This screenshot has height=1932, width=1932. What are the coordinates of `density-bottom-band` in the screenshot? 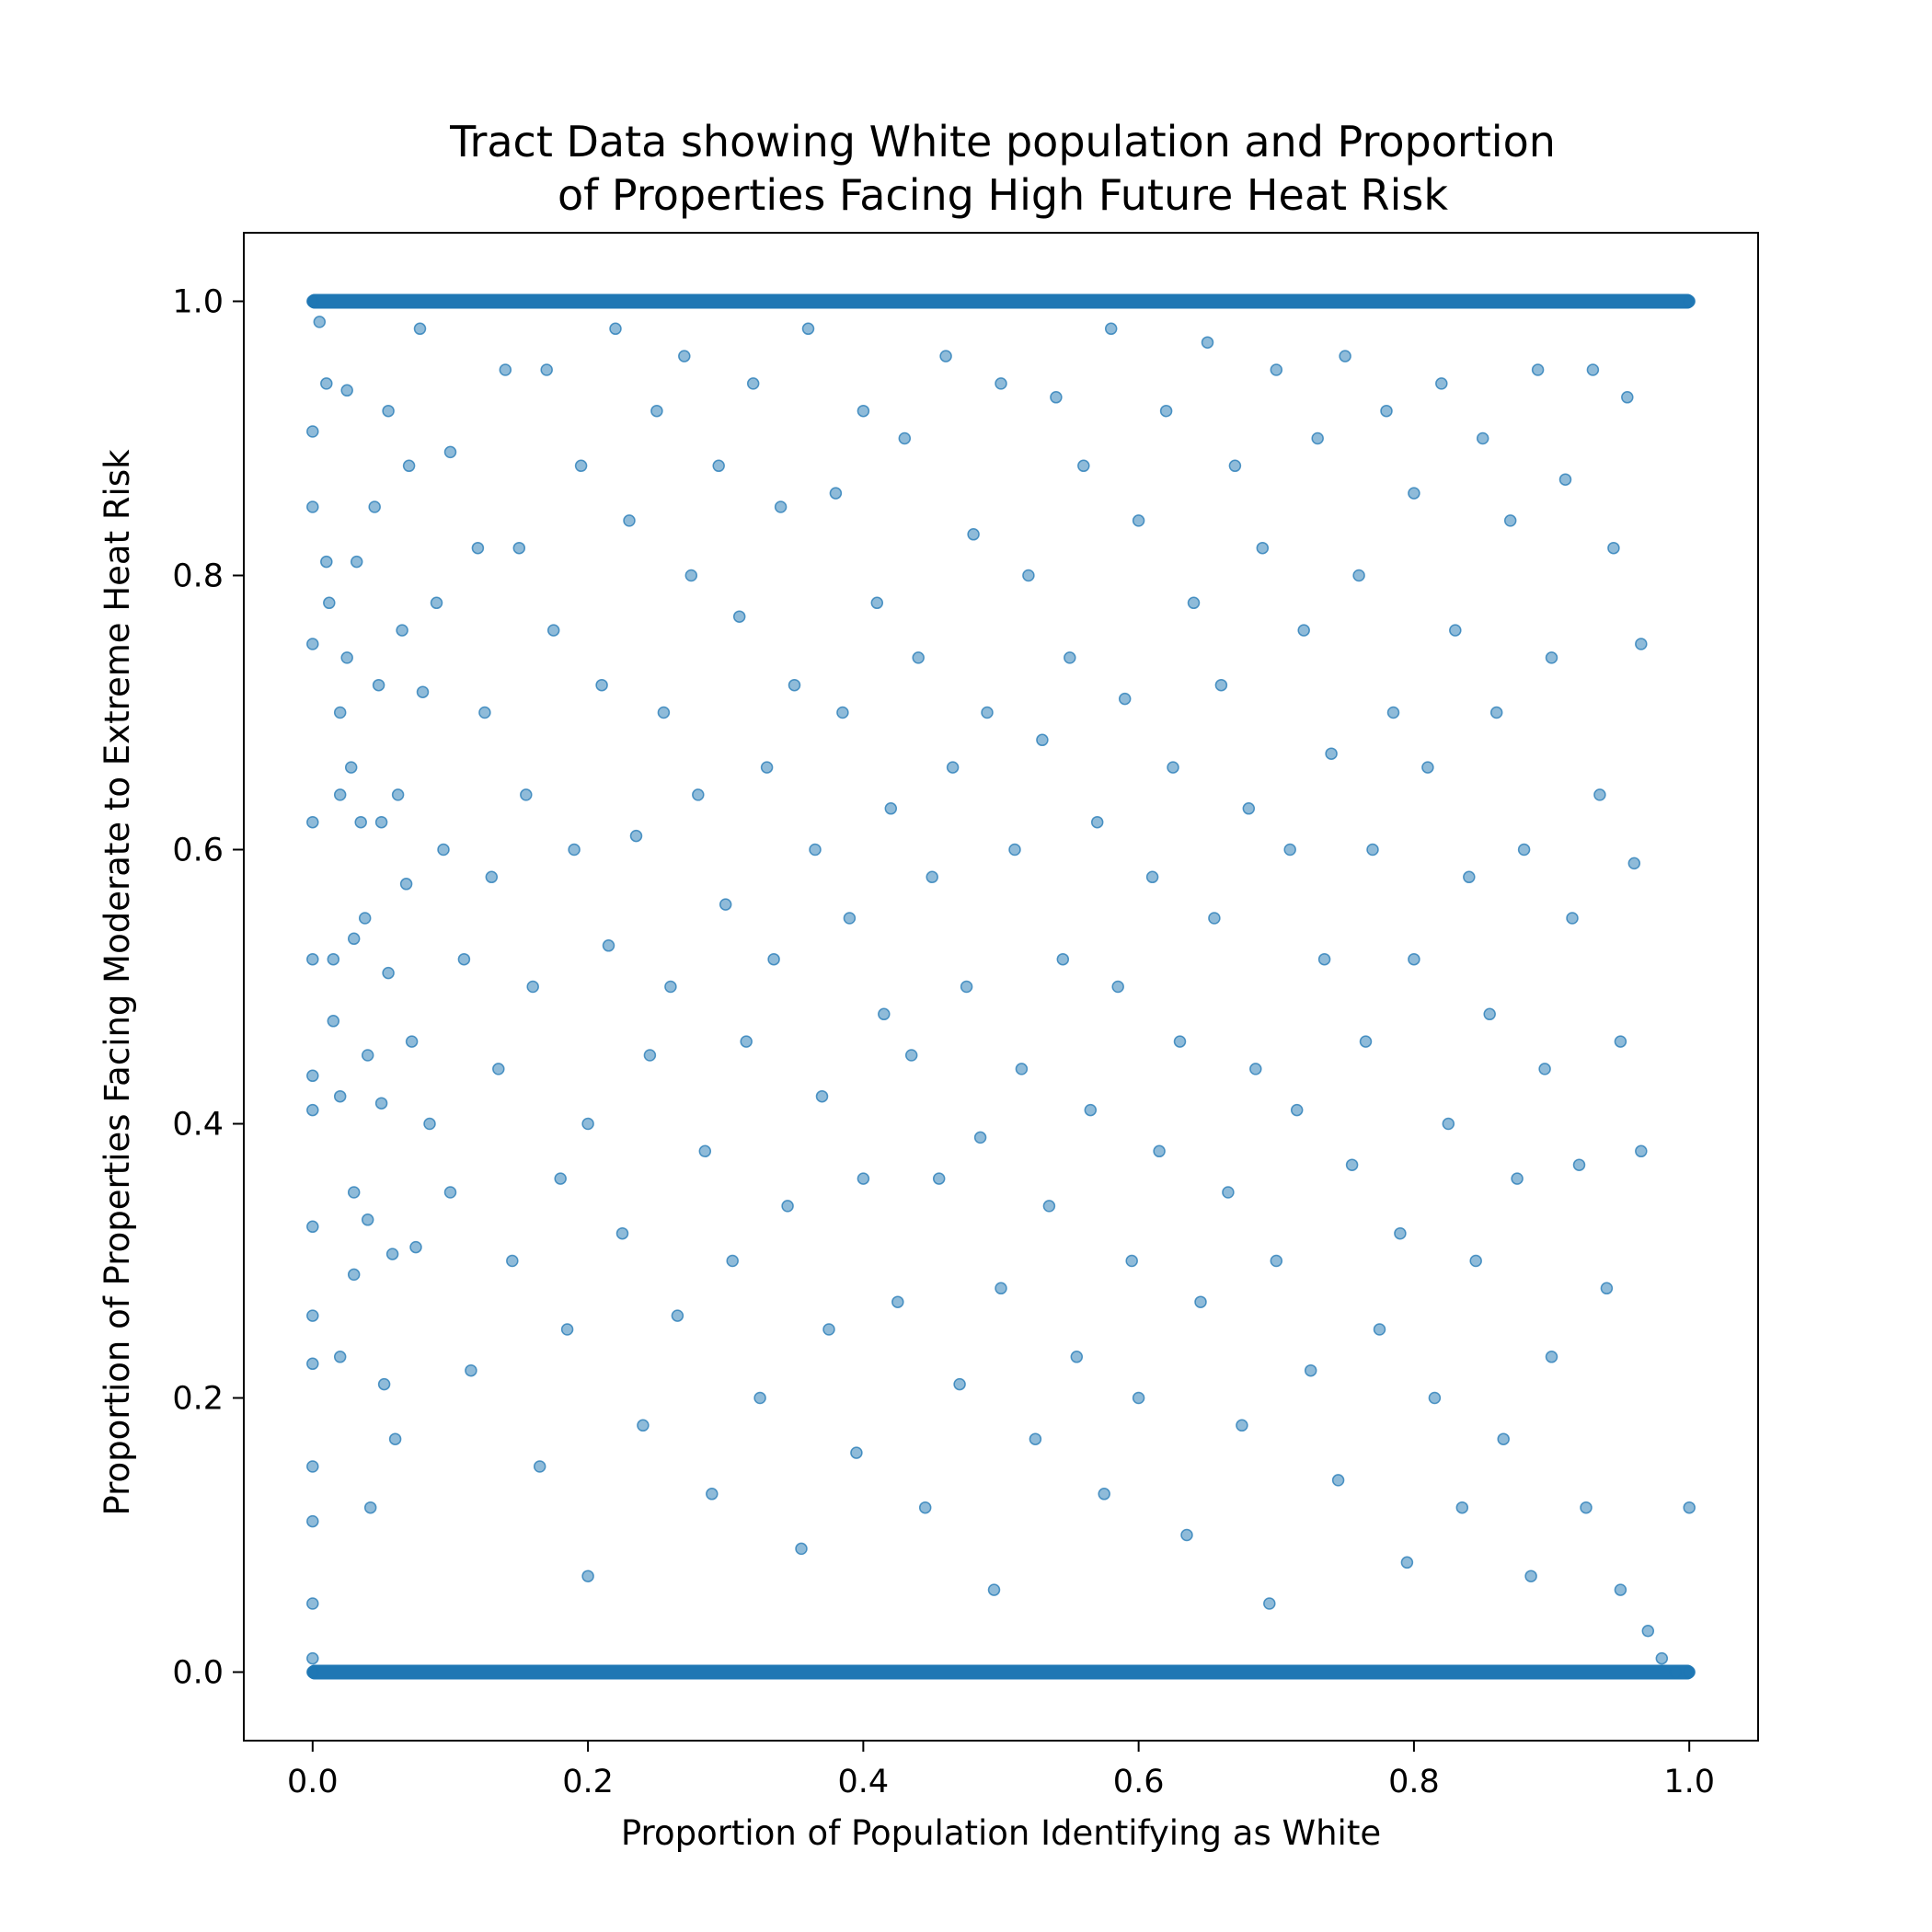 It's located at (1001, 1672).